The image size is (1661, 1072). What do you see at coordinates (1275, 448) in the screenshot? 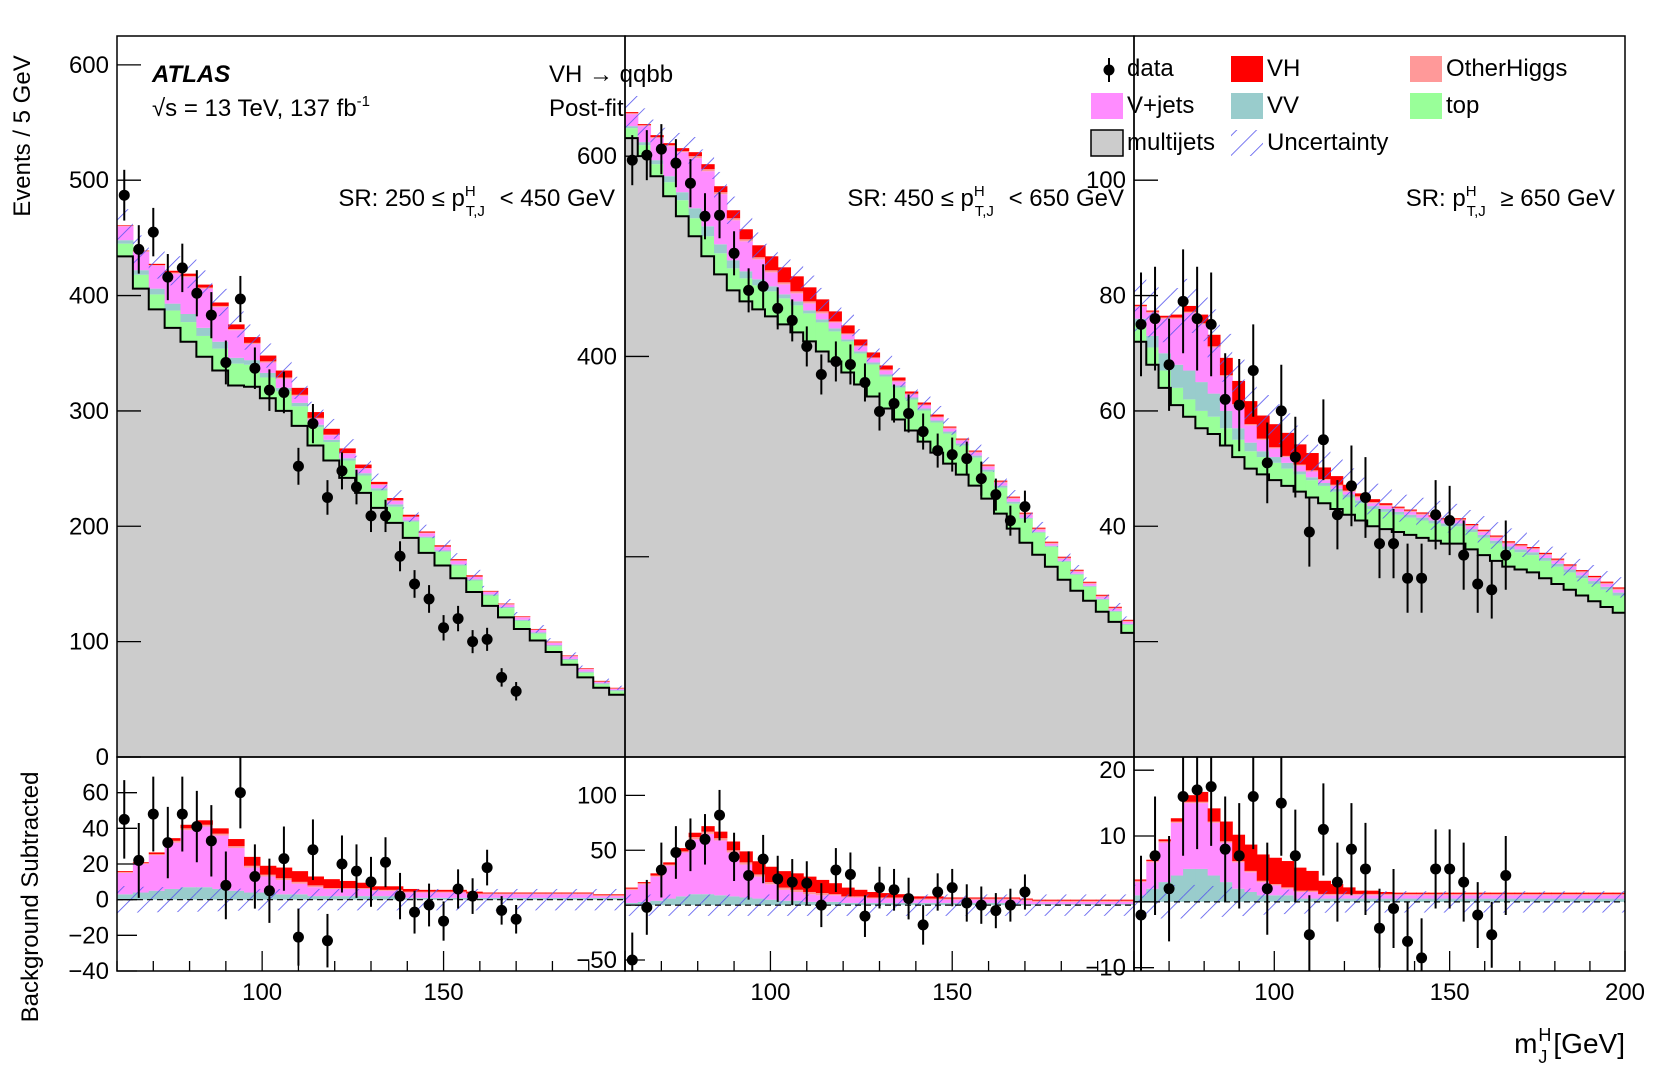
I see `bar-OtherHiggs` at bounding box center [1275, 448].